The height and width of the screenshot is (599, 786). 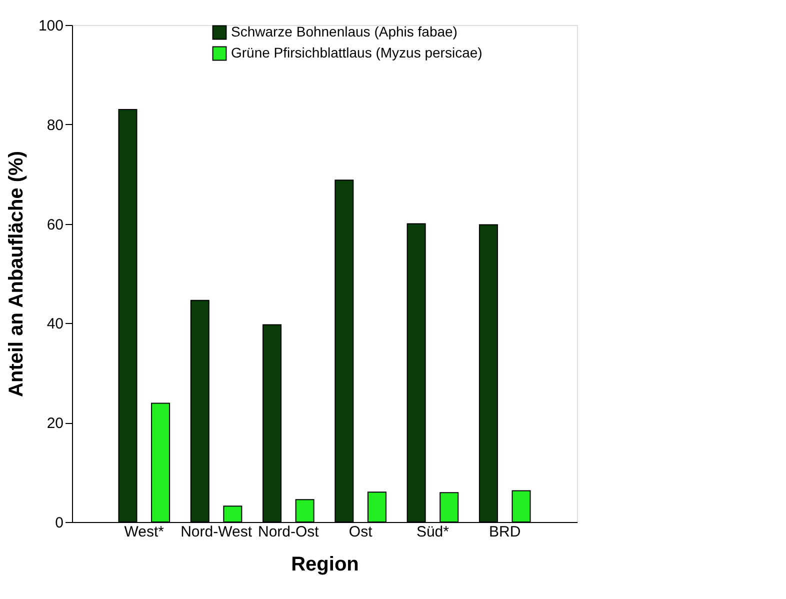 What do you see at coordinates (344, 32) in the screenshot?
I see `legend-label: Schwarze Bohnenlaus (Aphis fabae)` at bounding box center [344, 32].